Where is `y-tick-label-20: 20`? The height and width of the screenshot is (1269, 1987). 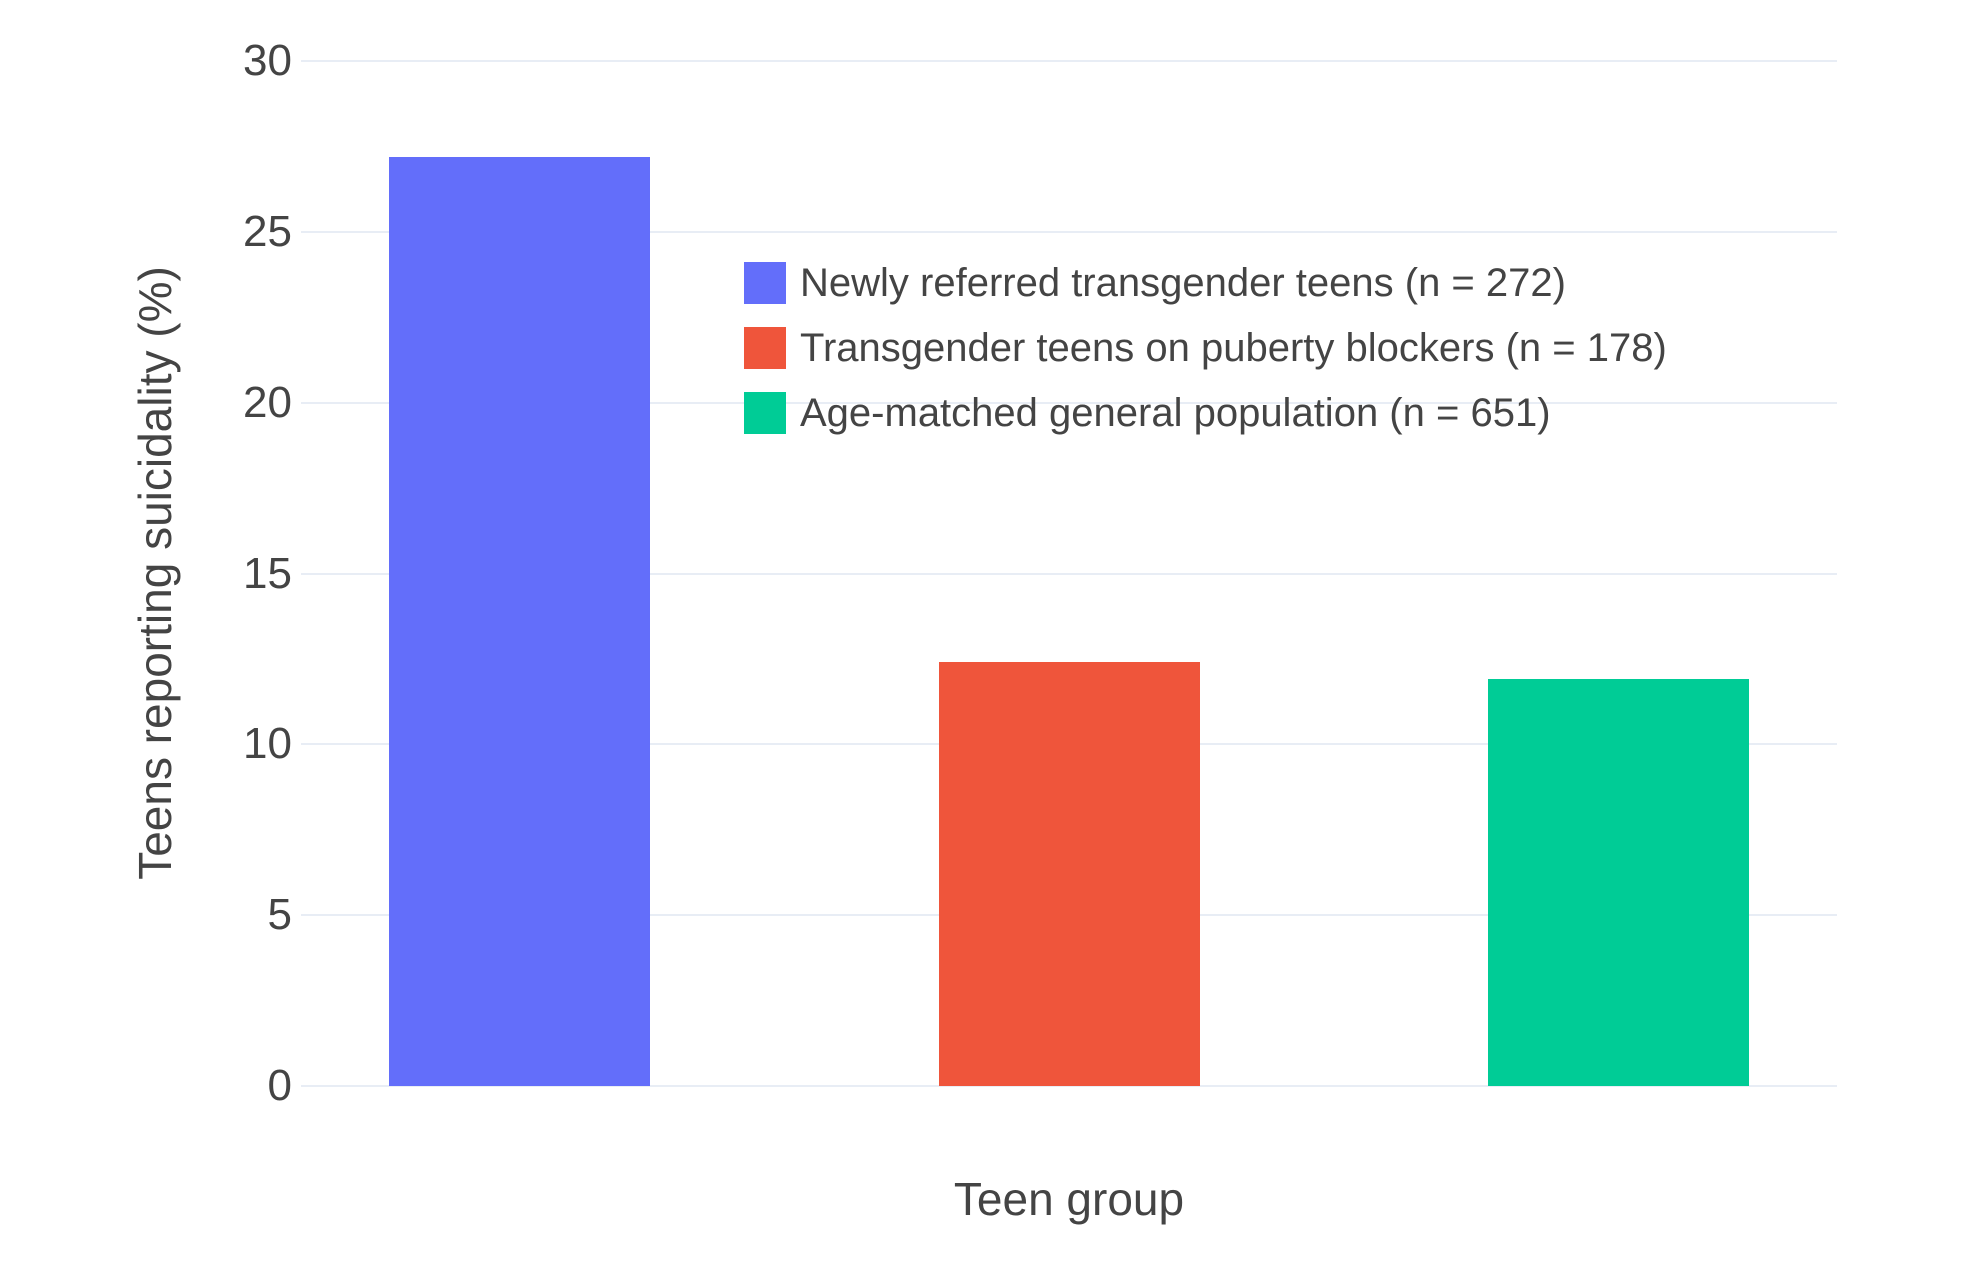 y-tick-label-20: 20 is located at coordinates (267, 402).